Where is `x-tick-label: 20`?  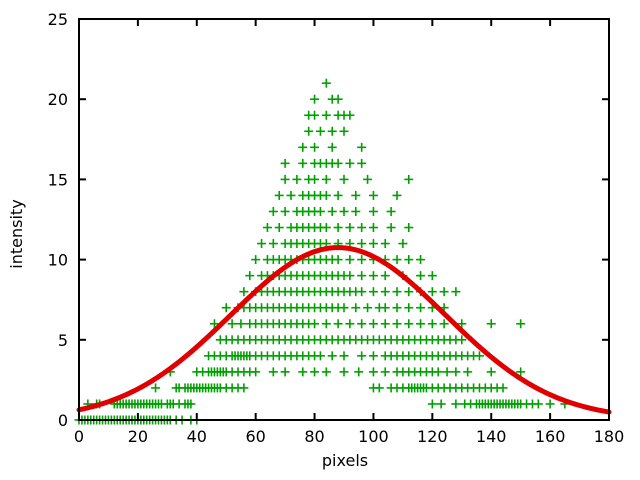
x-tick-label: 20 is located at coordinates (138, 436).